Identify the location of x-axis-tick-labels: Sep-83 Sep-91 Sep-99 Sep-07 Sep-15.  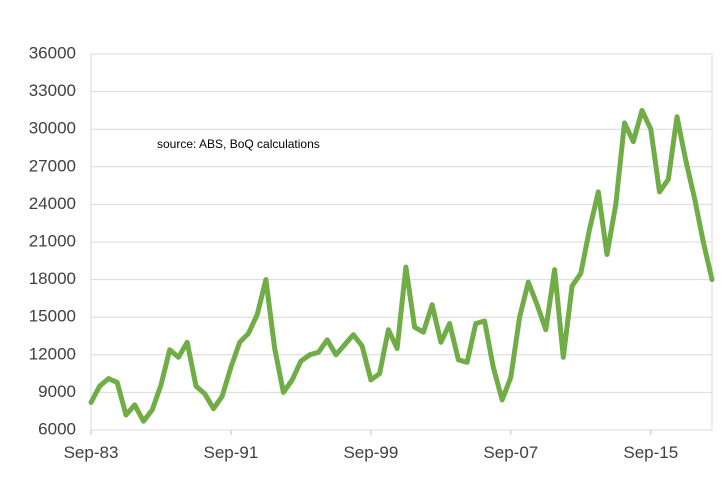
(371, 446).